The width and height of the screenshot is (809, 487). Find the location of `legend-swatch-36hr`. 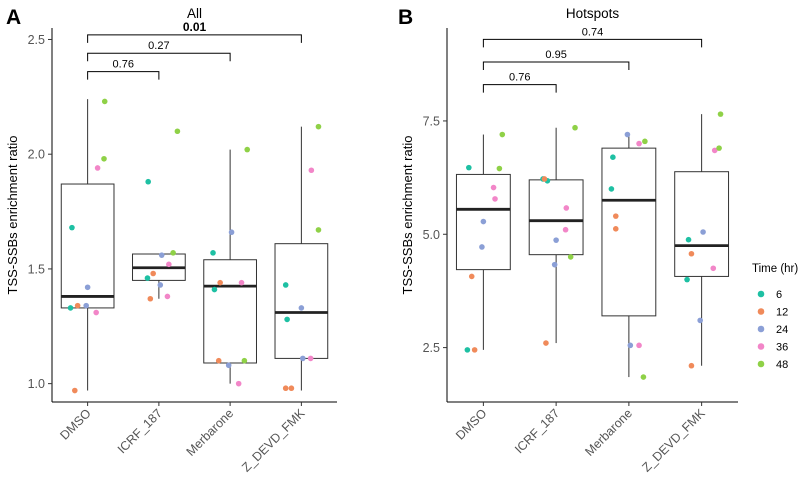

legend-swatch-36hr is located at coordinates (761, 346).